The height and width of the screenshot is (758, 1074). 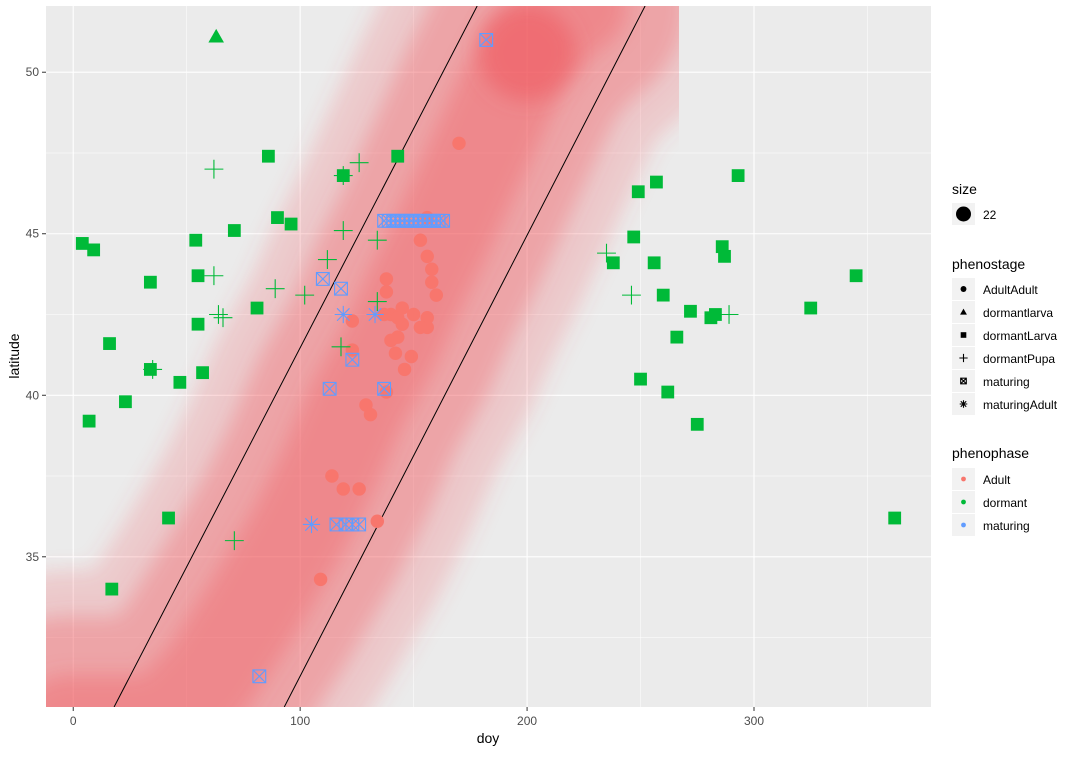 I want to click on legend-phenophase-item: maturing, so click(x=1006, y=526).